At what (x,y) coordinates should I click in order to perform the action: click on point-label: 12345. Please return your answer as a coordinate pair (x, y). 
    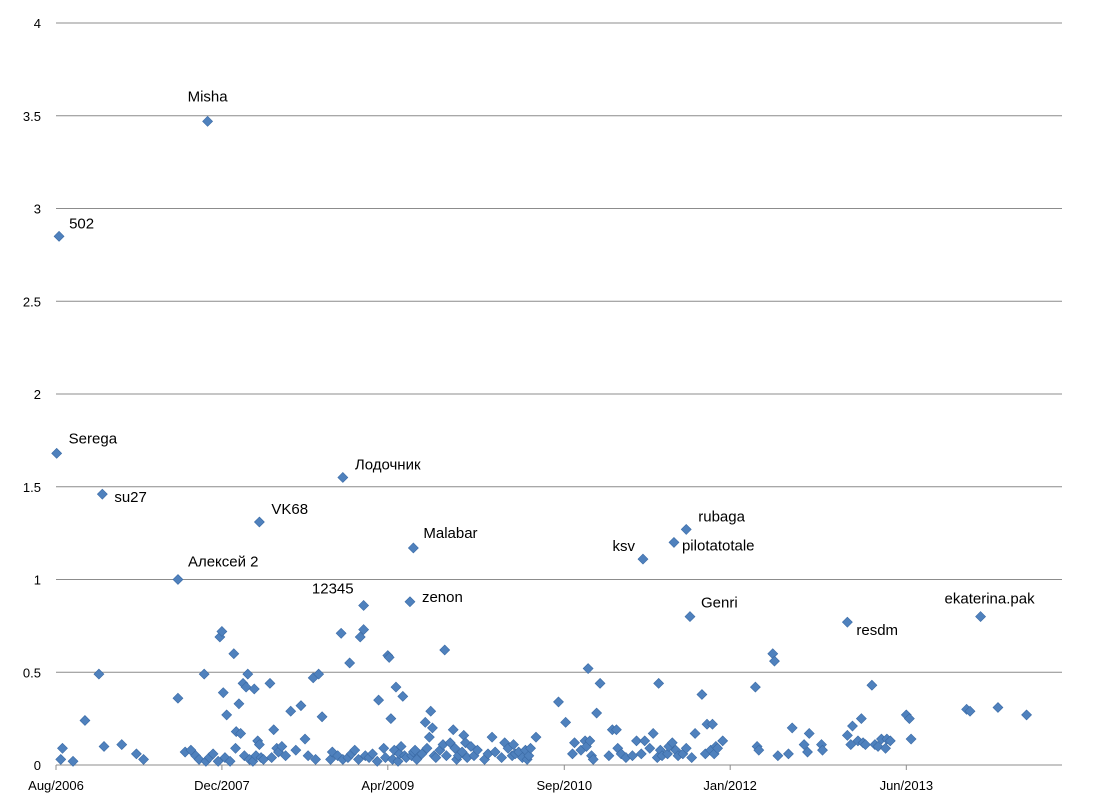
    Looking at the image, I should click on (333, 588).